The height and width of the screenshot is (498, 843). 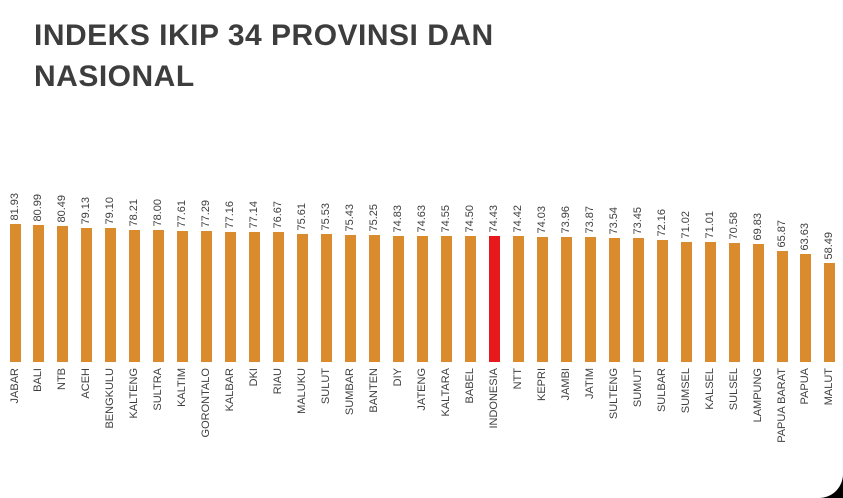 I want to click on bar-group: 63.63 PAPUA, so click(x=806, y=277).